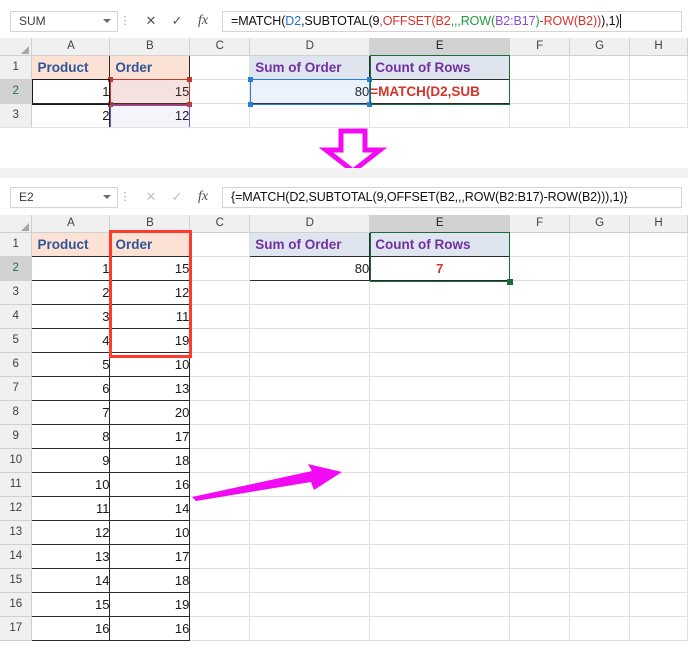  Describe the element at coordinates (540, 628) in the screenshot. I see `cell-f17` at that location.